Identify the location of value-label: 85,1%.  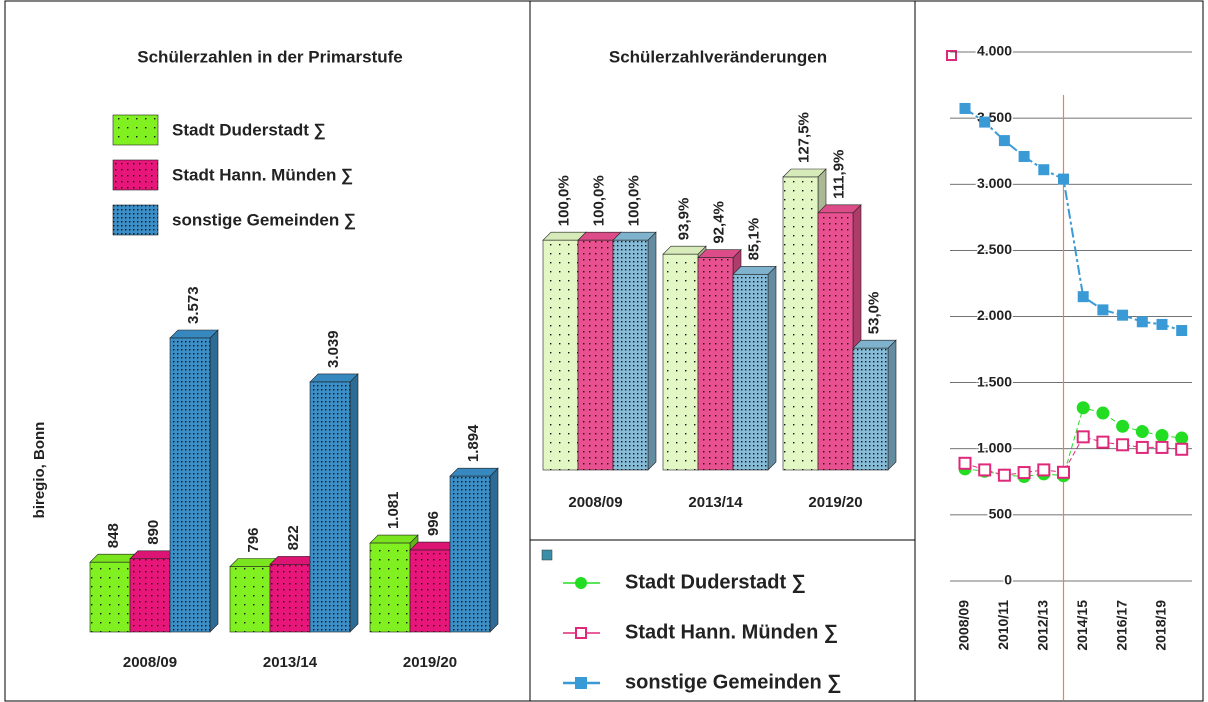
(753, 239).